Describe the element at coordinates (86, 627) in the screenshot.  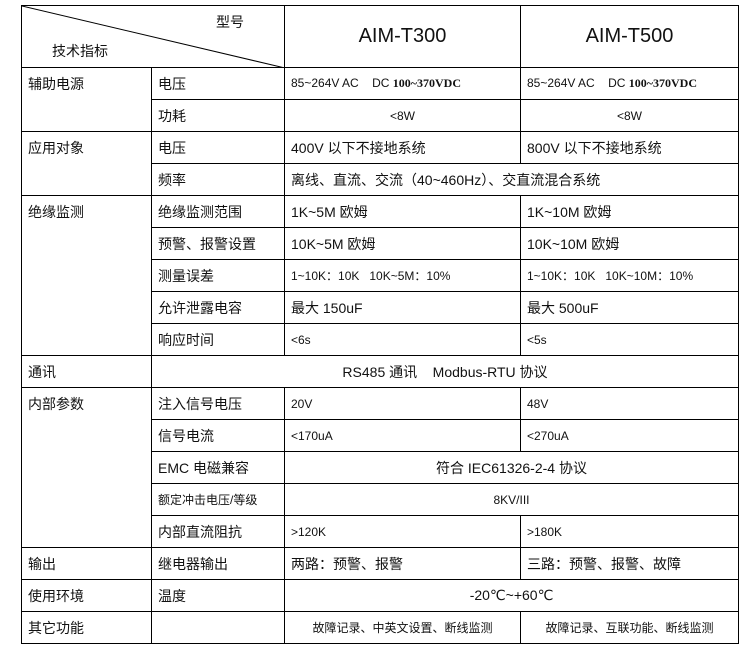
I see `group-label: 其它功能` at that location.